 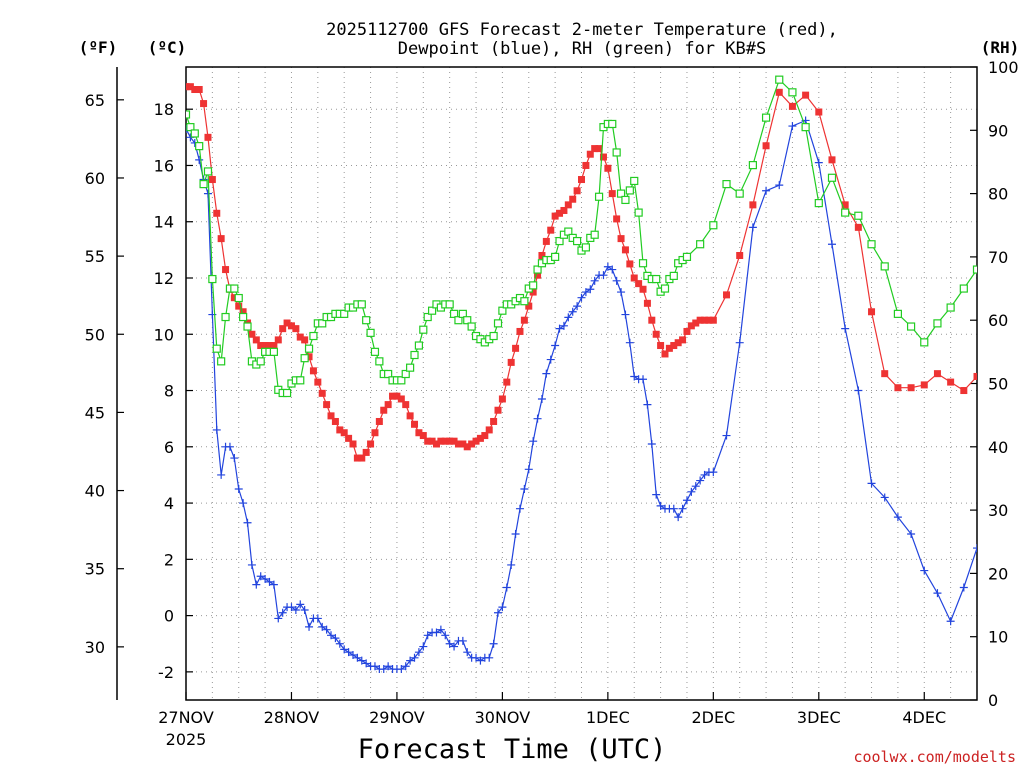 What do you see at coordinates (934, 757) in the screenshot?
I see `credit-label: coolwx.com/modelts` at bounding box center [934, 757].